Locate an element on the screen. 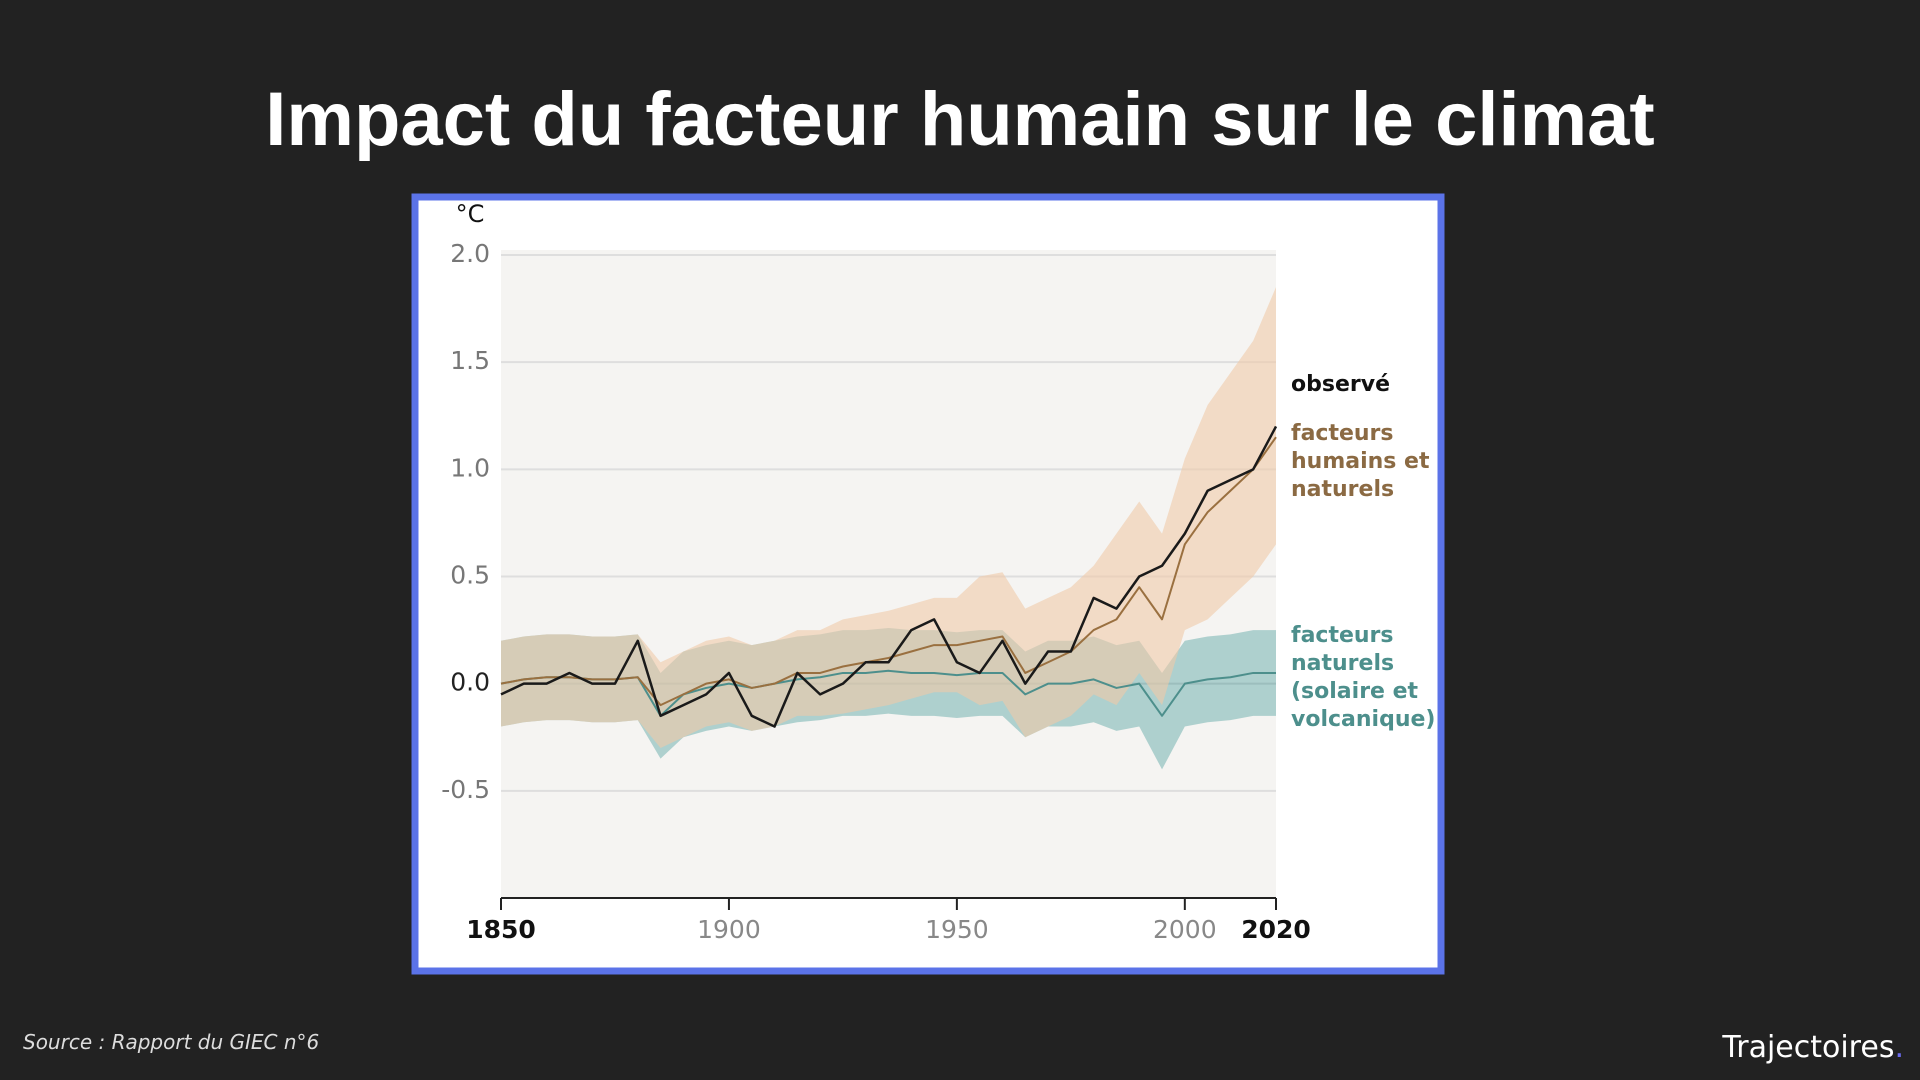  source-note: Source : Rapport du GIEC n°6 is located at coordinates (171, 1042).